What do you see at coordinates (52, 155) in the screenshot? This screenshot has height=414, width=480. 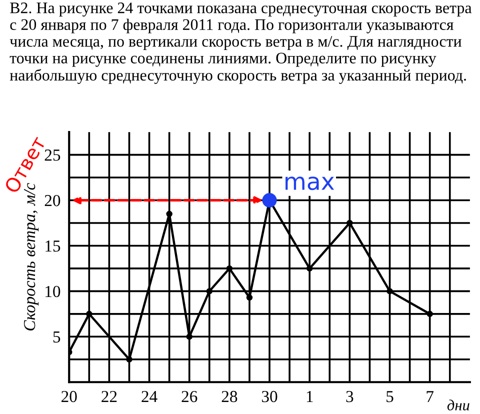 I see `y-tick-label: 25` at bounding box center [52, 155].